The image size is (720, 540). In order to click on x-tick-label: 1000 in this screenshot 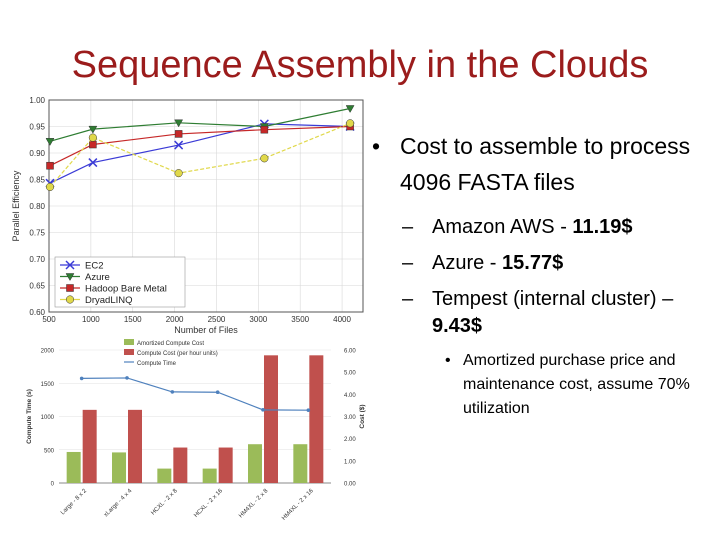, I will do `click(91, 319)`.